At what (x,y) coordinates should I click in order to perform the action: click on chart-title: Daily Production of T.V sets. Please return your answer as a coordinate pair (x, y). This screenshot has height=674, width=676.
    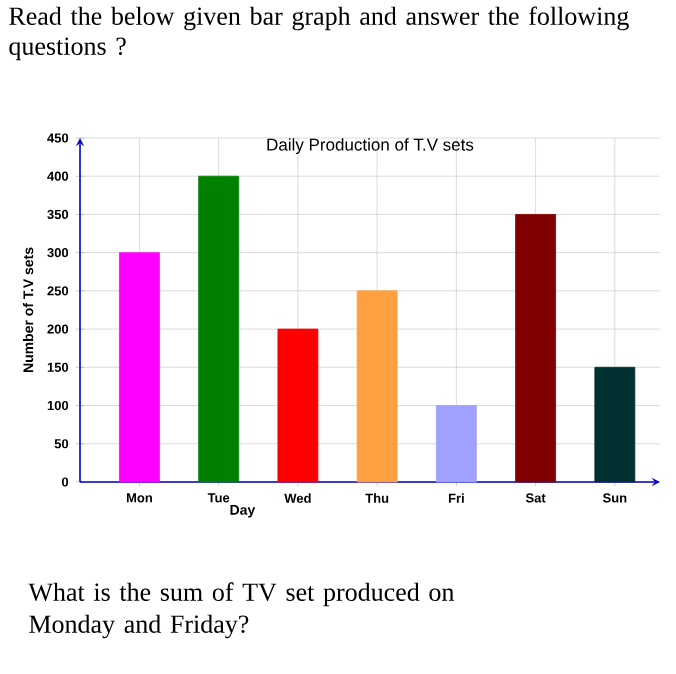
    Looking at the image, I should click on (370, 146).